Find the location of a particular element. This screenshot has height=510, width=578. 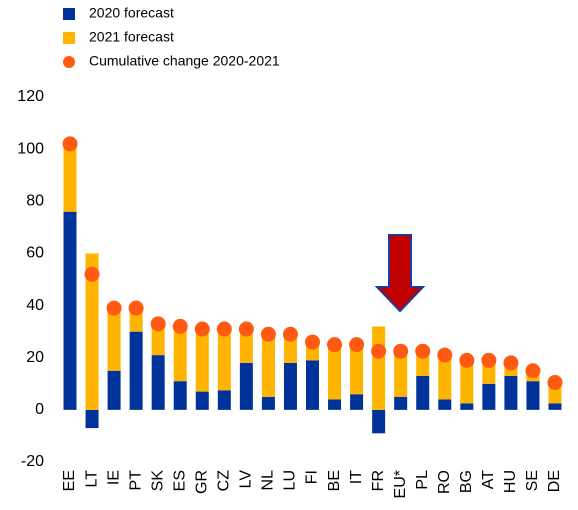

x-tick-label: LT is located at coordinates (91, 479).